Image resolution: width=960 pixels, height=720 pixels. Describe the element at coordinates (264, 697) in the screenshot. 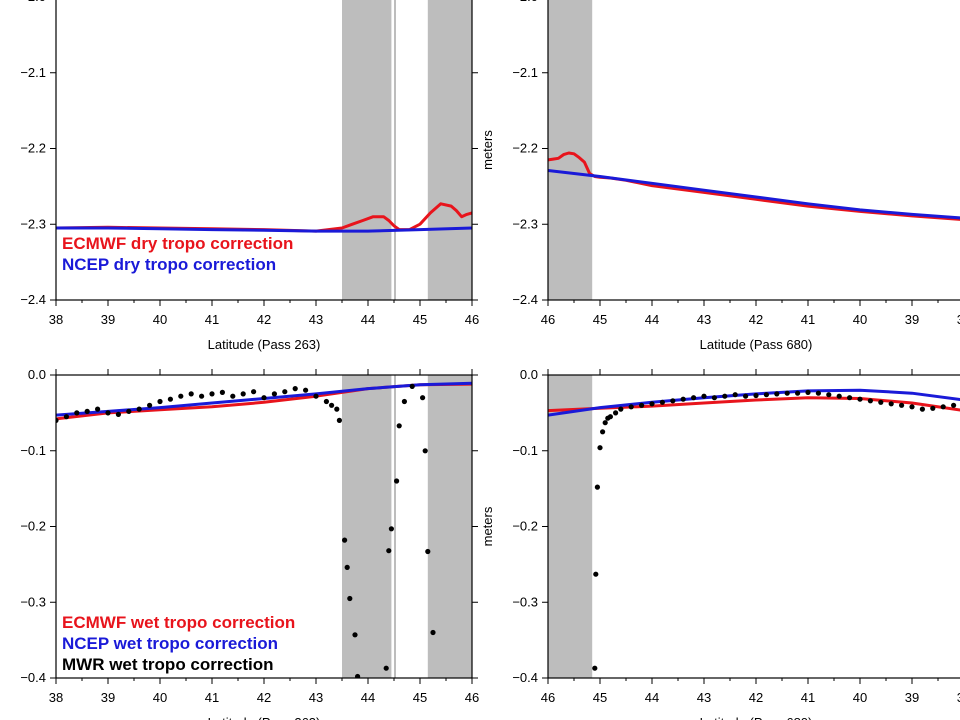

I see `x-tick-label: 42` at that location.